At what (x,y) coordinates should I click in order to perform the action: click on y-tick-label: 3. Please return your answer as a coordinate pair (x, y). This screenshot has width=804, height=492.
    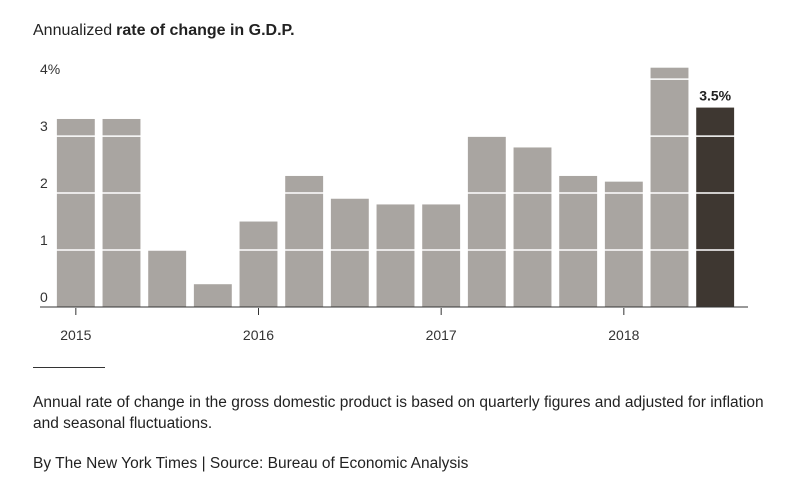
    Looking at the image, I should click on (44, 126).